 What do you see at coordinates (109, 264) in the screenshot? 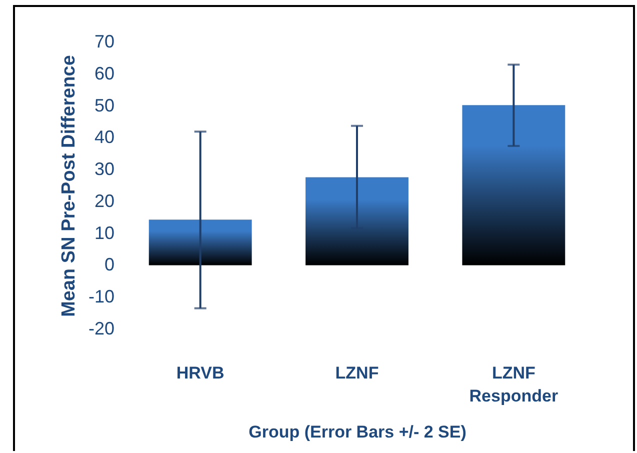
I see `y-tick-label: 0` at bounding box center [109, 264].